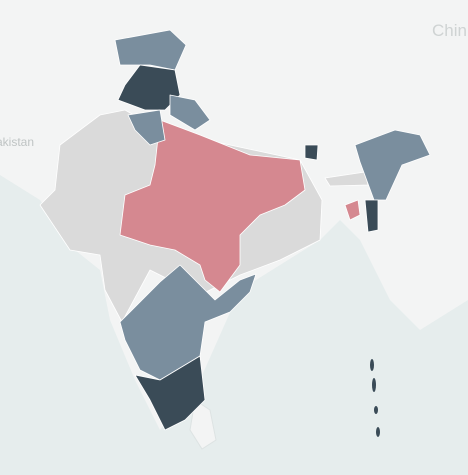  I want to click on islands, so click(375, 398).